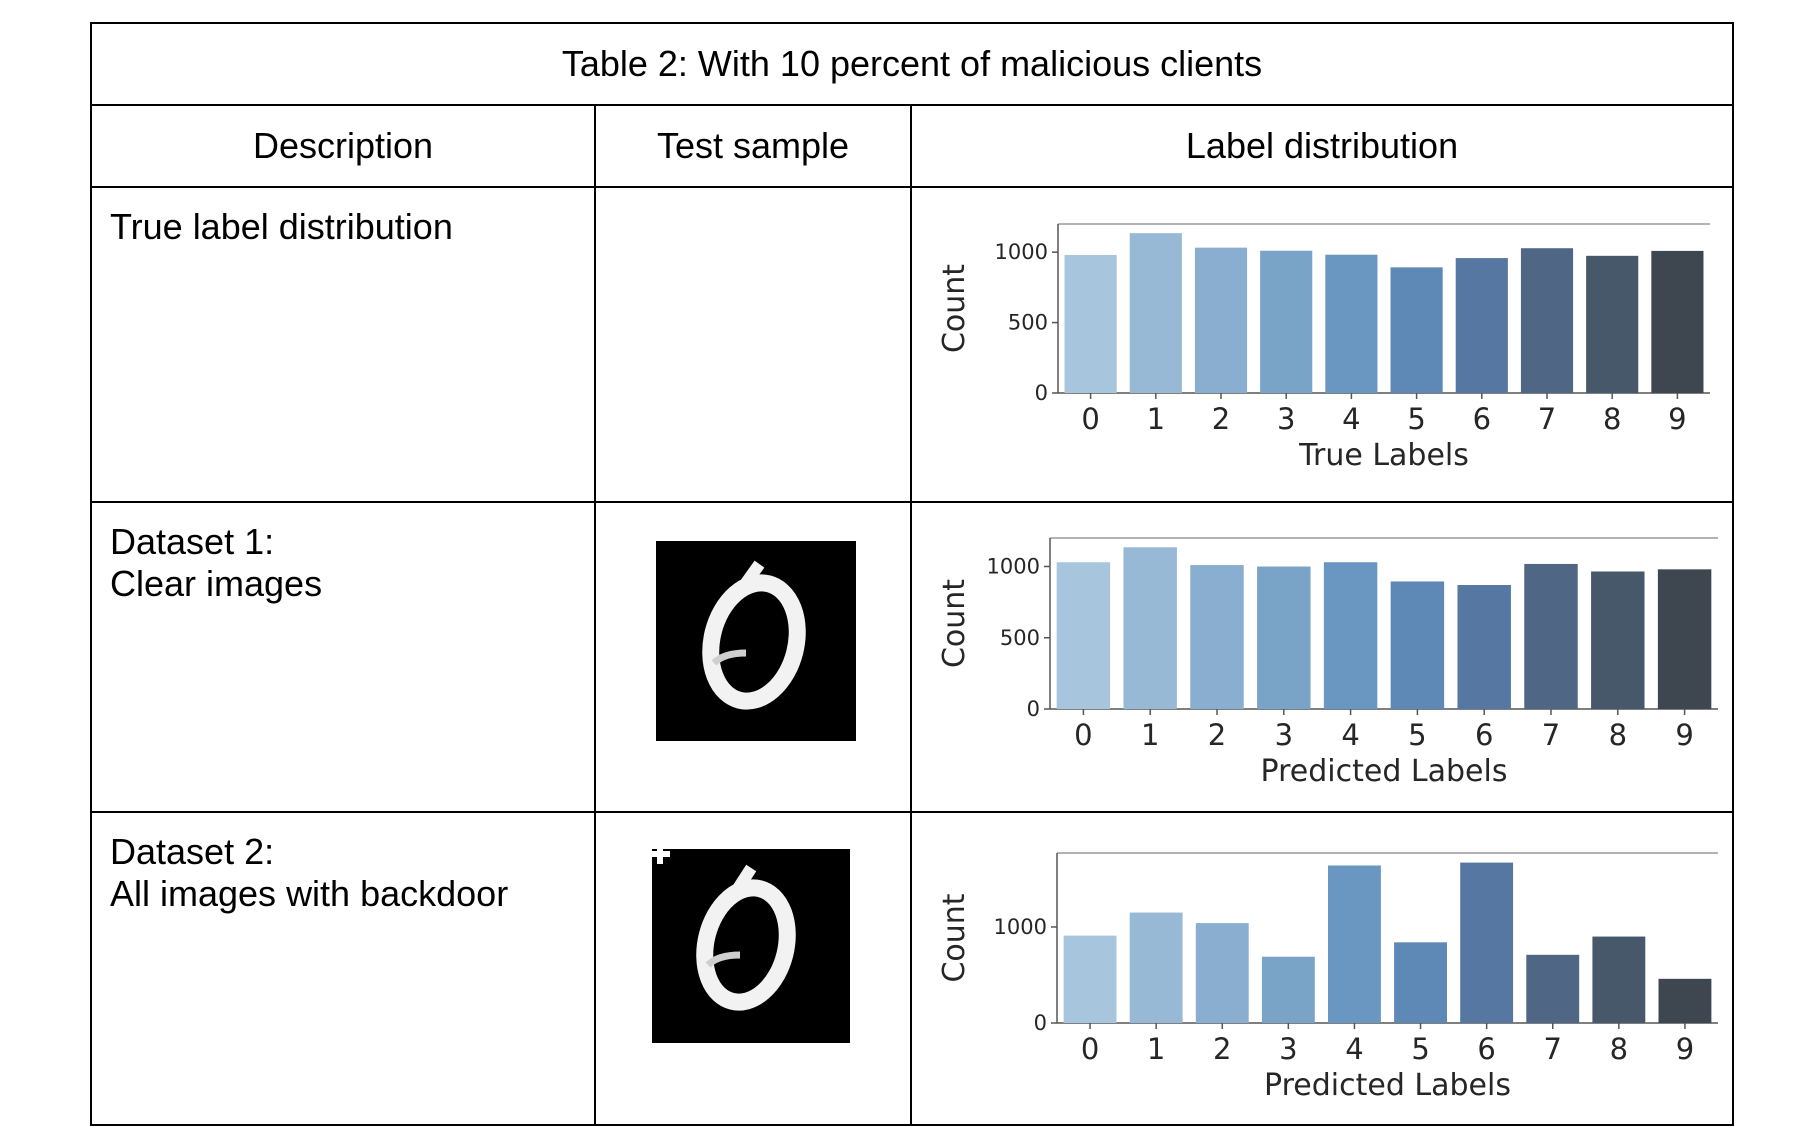 This screenshot has height=1126, width=1820. I want to click on description-line: All images with backdoor, so click(309, 894).